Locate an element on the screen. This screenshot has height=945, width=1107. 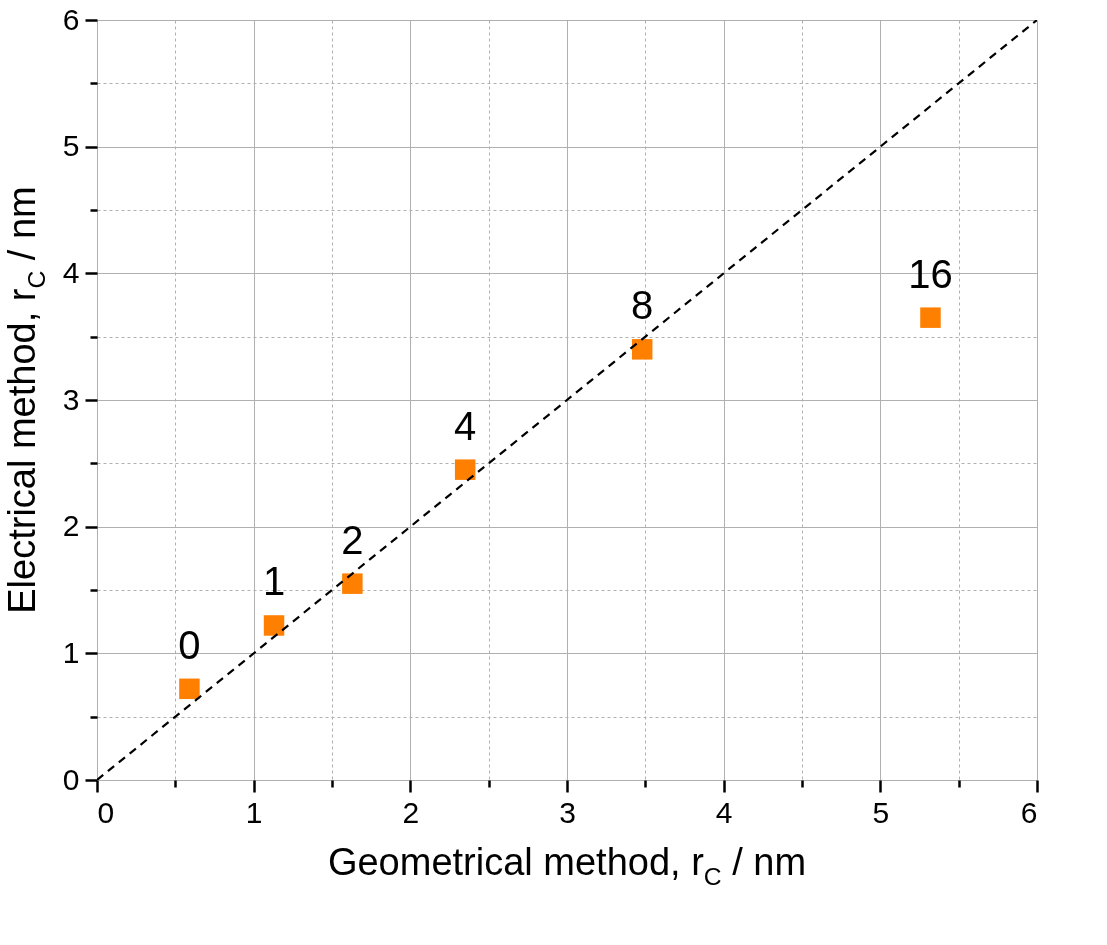
y-tick-label: 0 is located at coordinates (71, 779).